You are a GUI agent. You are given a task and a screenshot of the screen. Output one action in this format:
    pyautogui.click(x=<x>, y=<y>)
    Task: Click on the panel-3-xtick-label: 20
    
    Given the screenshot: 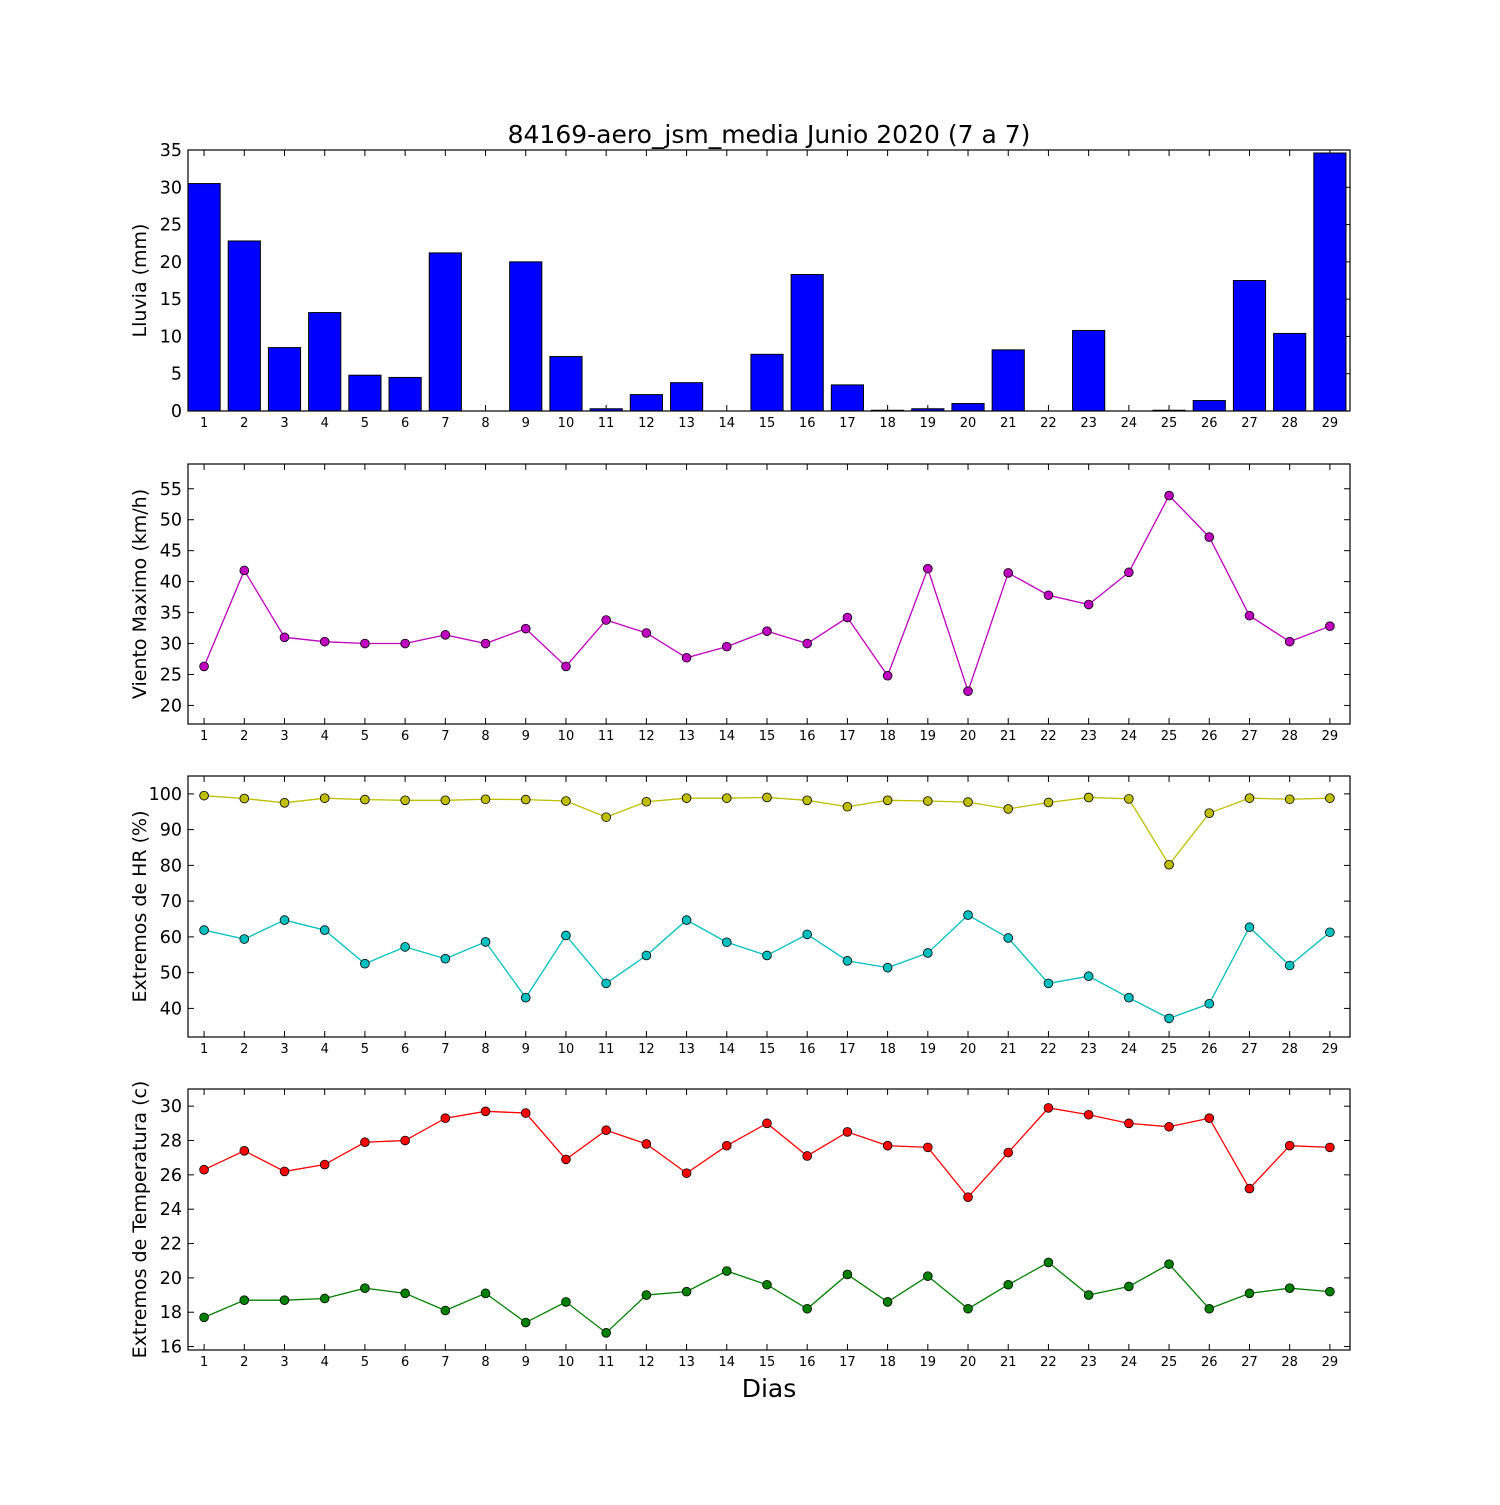 What is the action you would take?
    pyautogui.click(x=968, y=1049)
    